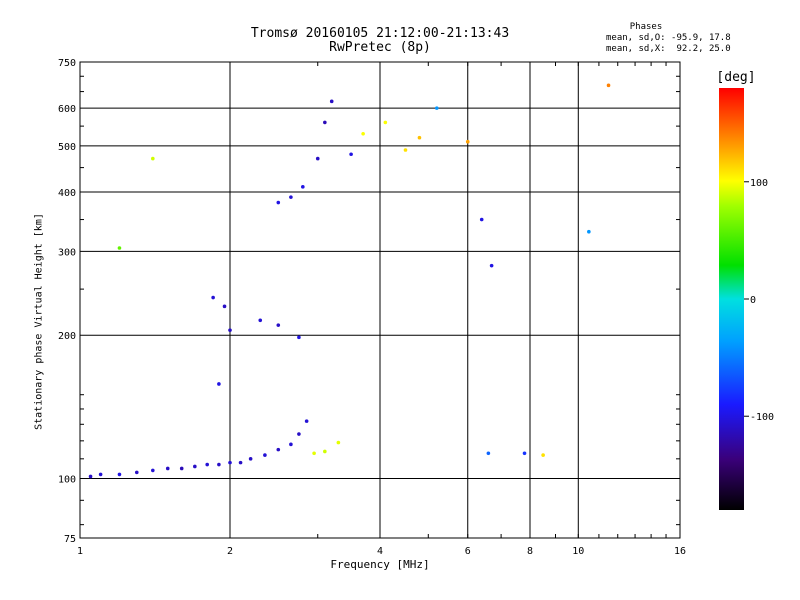  Describe the element at coordinates (646, 27) in the screenshot. I see `phases-heading: Phases` at that location.